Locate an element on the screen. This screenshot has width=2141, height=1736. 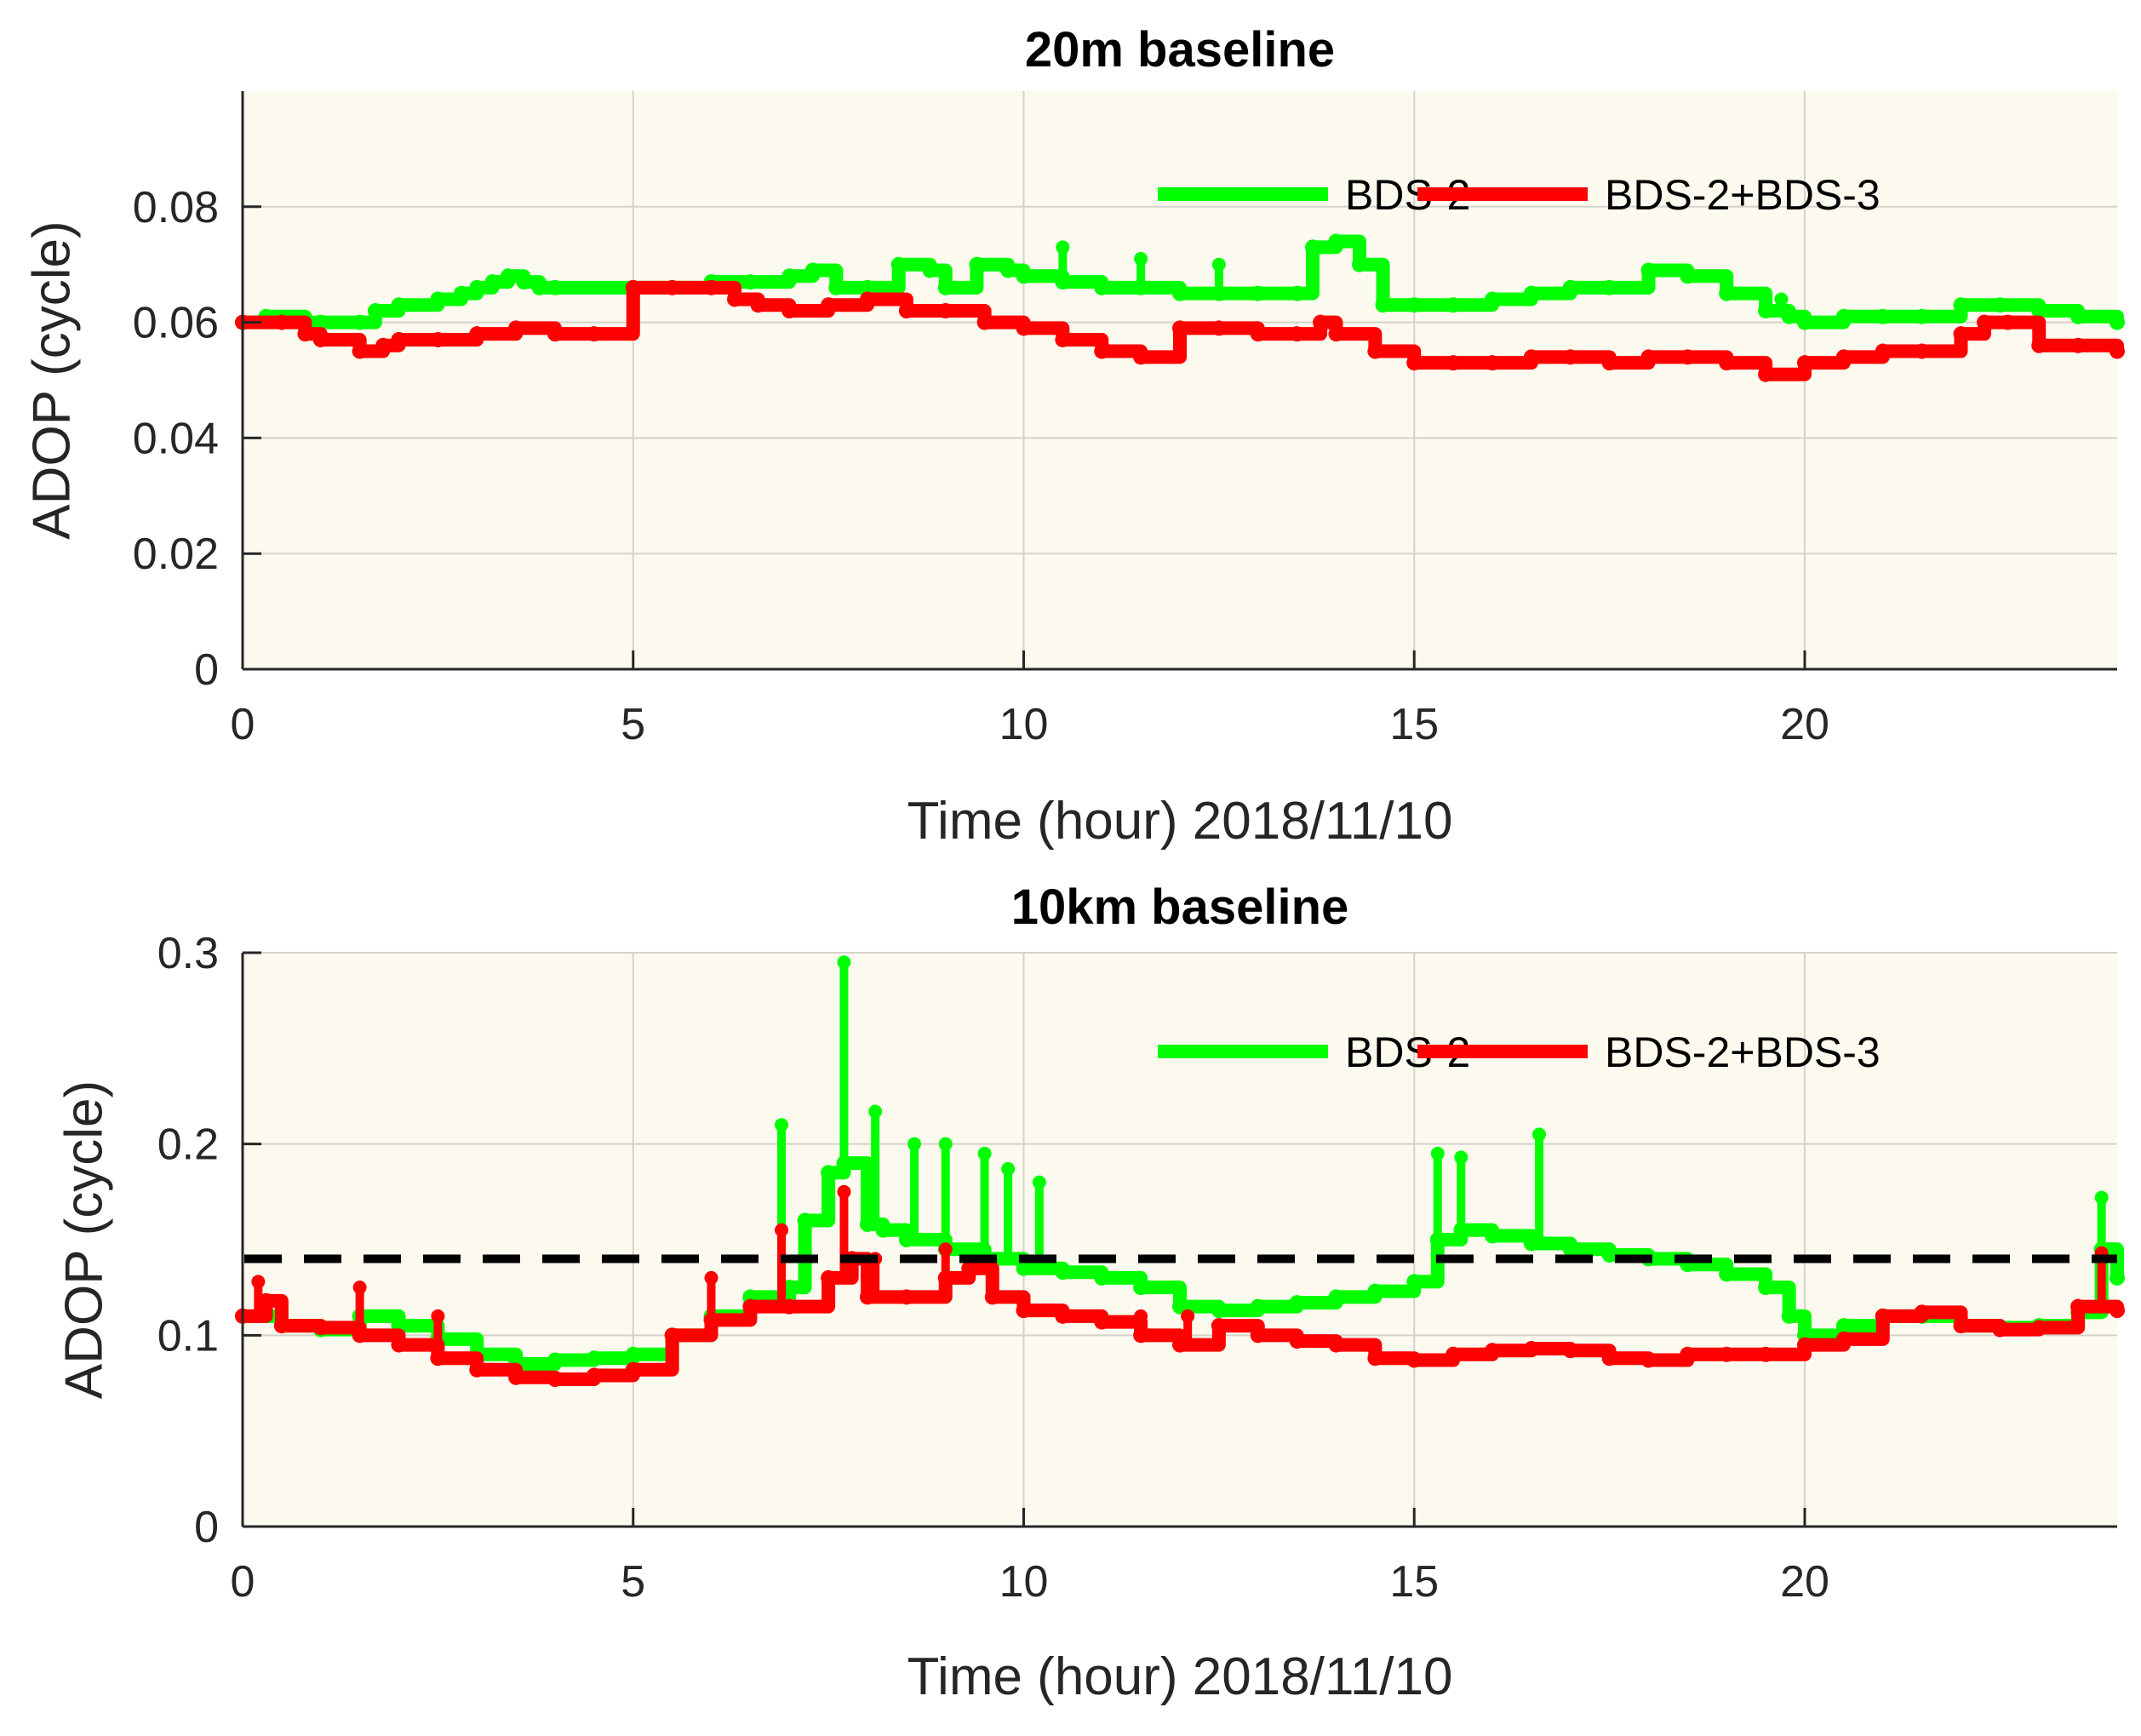
x-tick-label: 20 is located at coordinates (1804, 724).